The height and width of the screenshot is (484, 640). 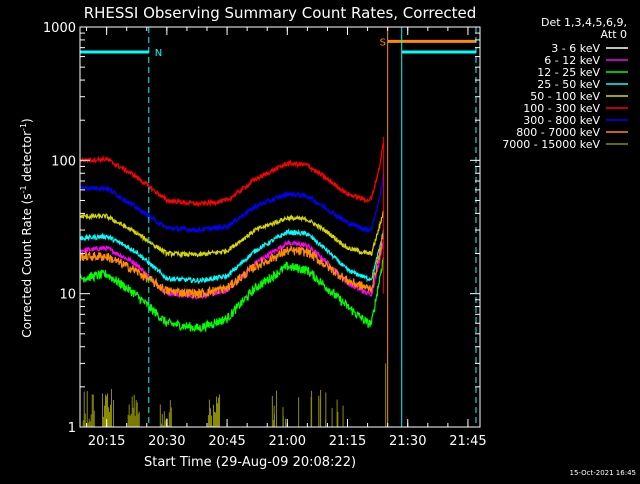 I want to click on y-tick-label: 100, so click(x=63, y=161).